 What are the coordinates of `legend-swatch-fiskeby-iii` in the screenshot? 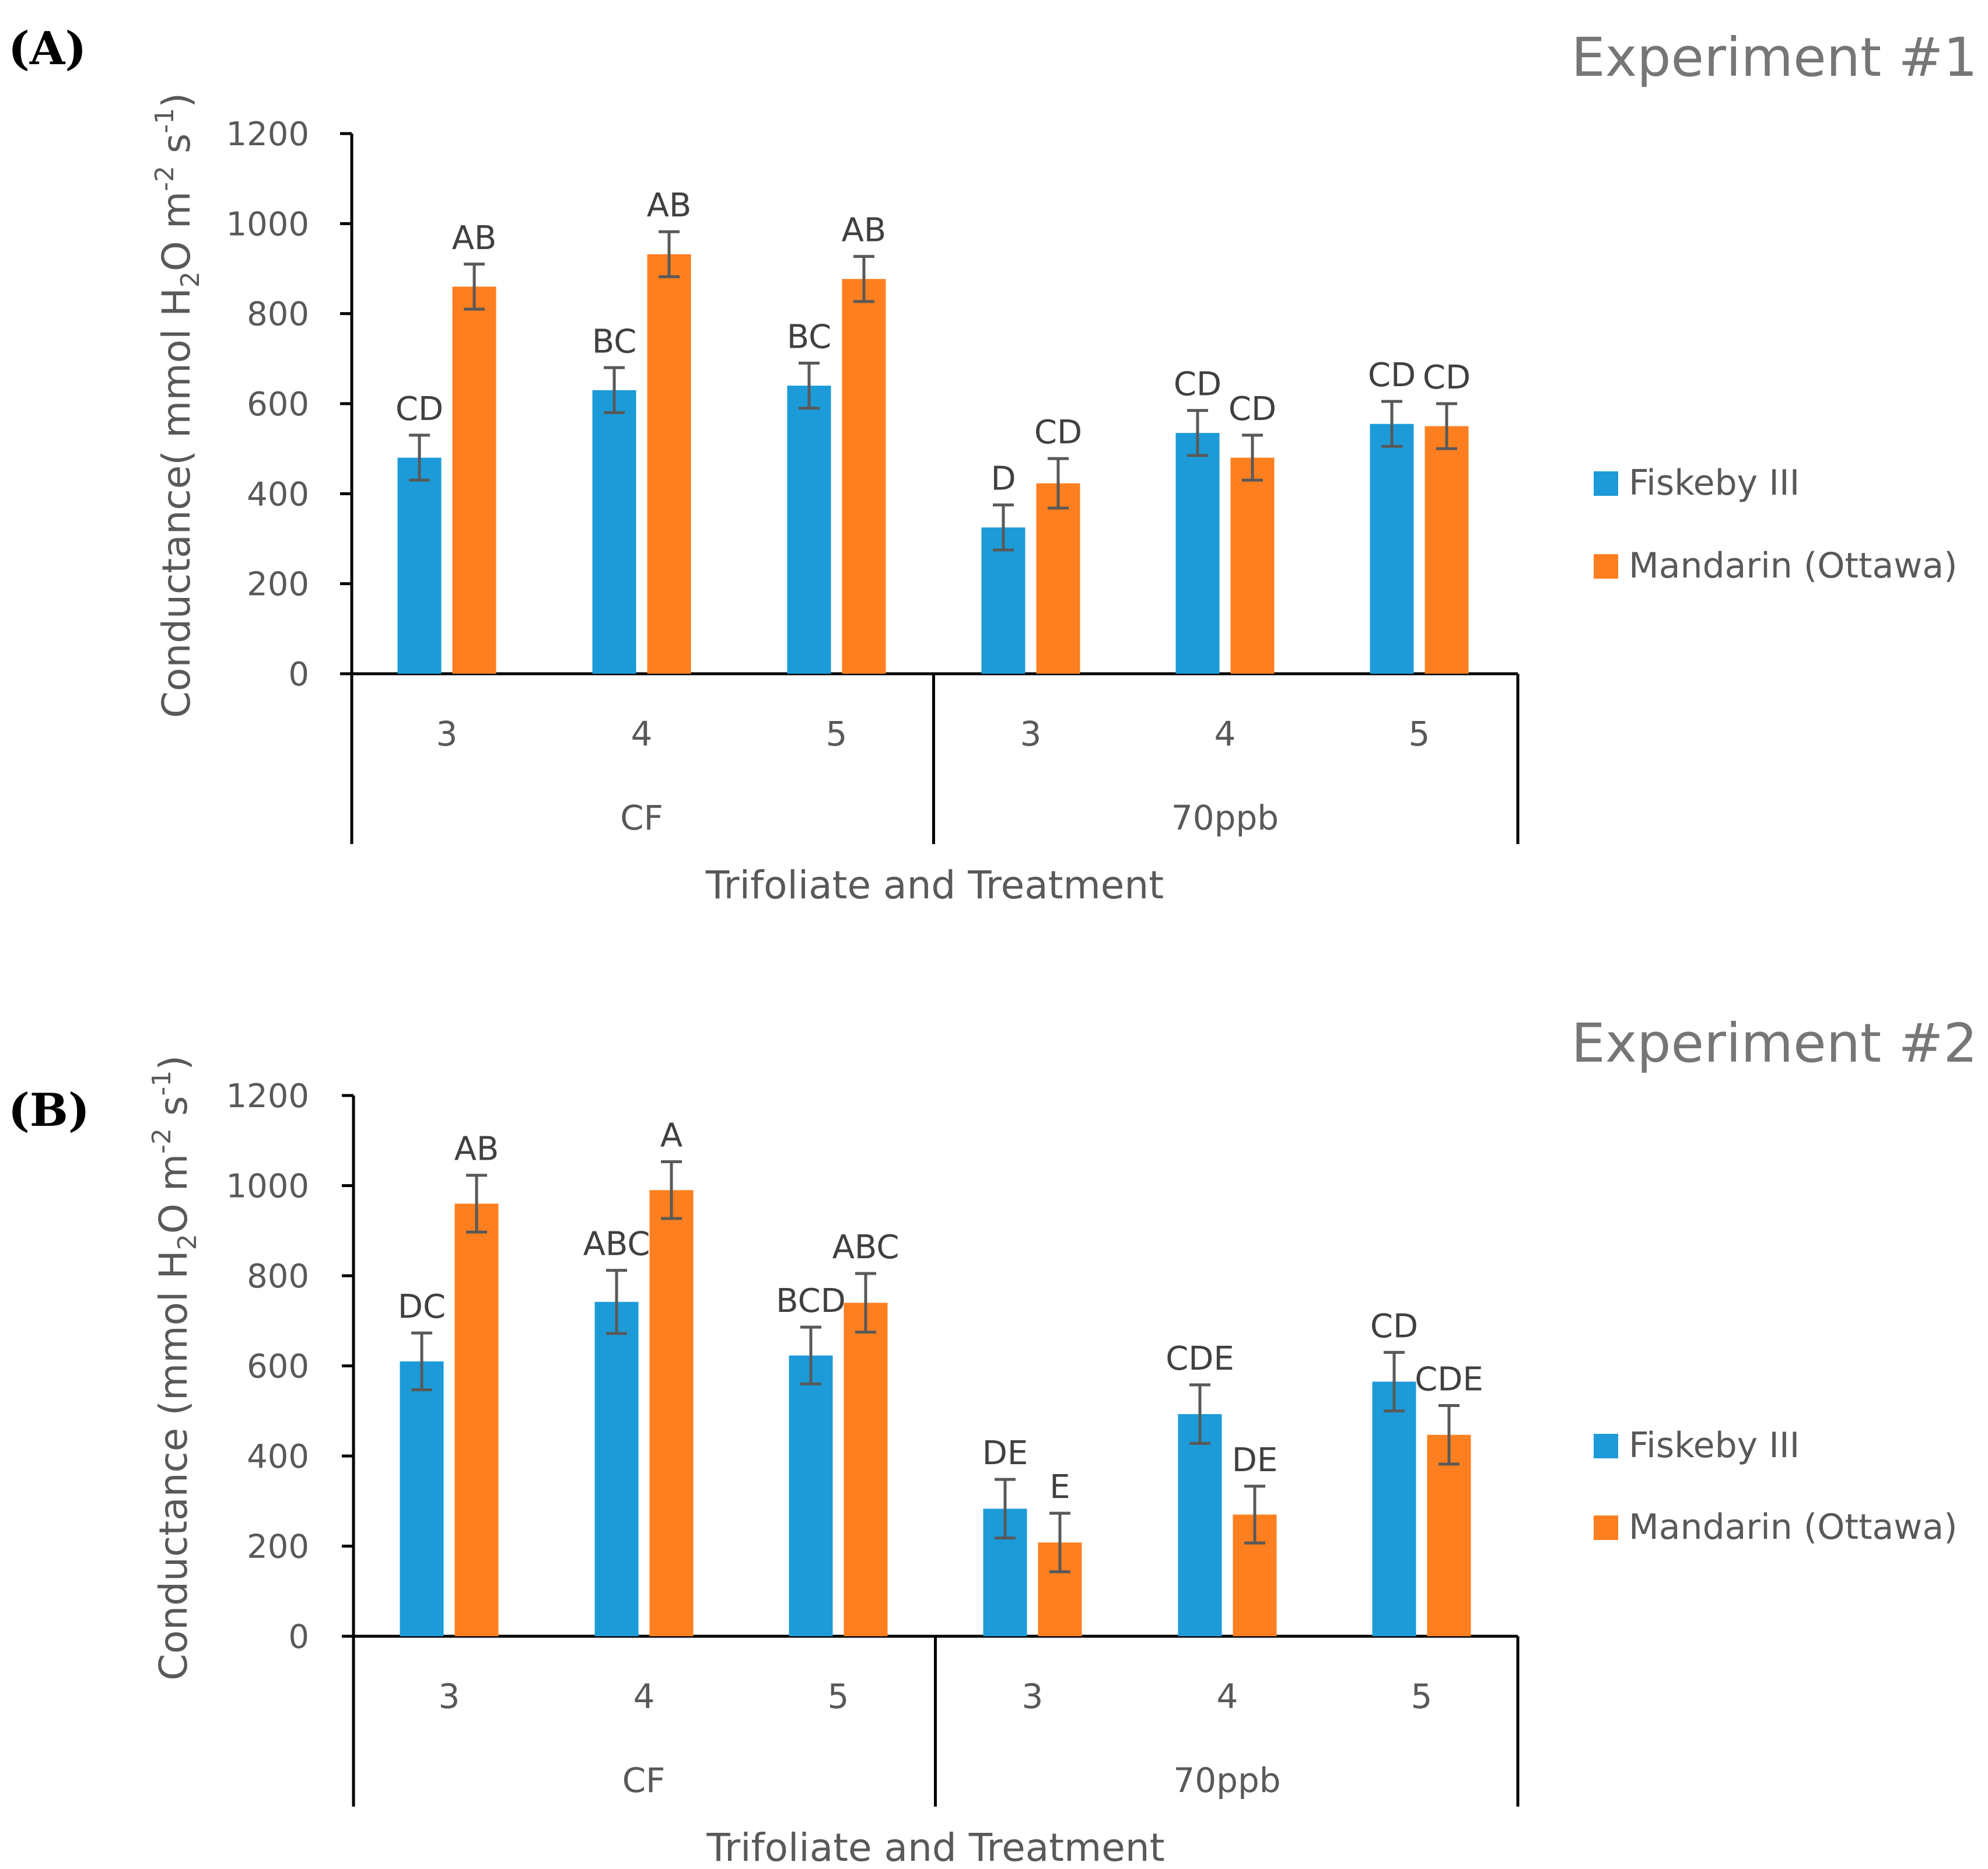 It's located at (1606, 483).